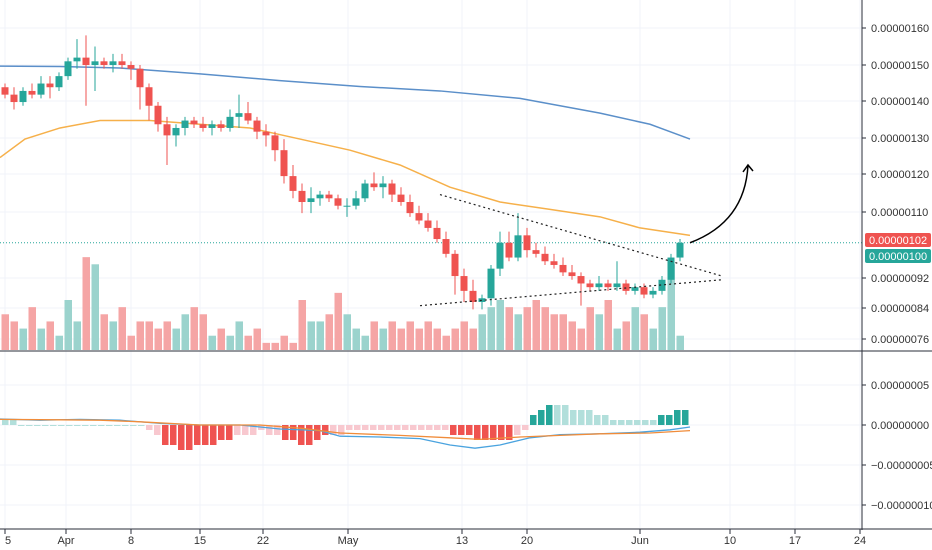  What do you see at coordinates (8, 541) in the screenshot?
I see `time-tick-label: 5` at bounding box center [8, 541].